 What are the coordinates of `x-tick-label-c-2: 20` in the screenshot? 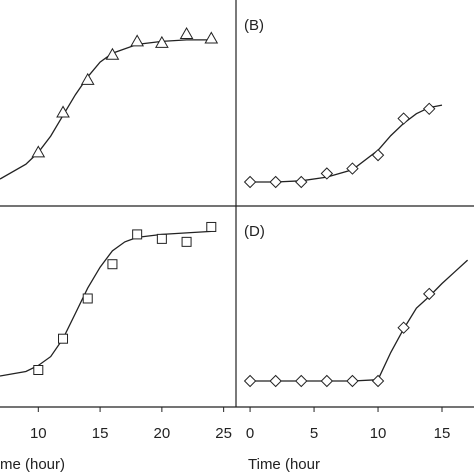 It's located at (162, 433).